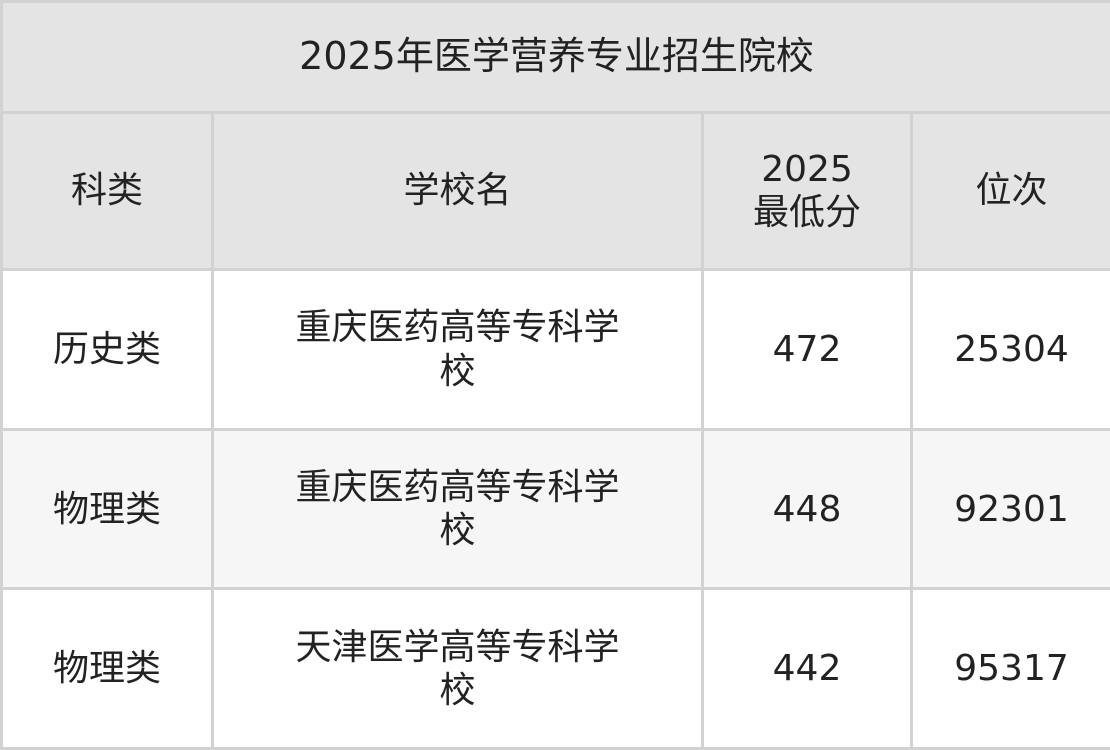 The image size is (1110, 750). I want to click on cell-rank: 25304, so click(1009, 349).